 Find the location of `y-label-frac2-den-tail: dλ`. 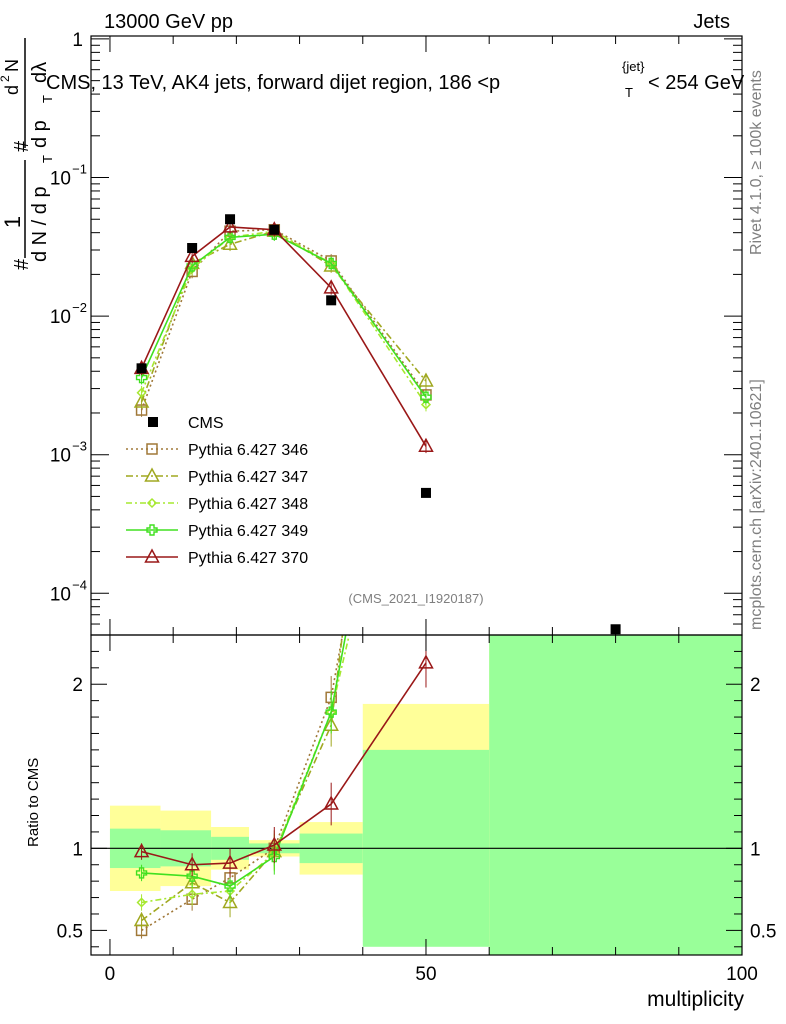

y-label-frac2-den-tail: dλ is located at coordinates (40, 72).